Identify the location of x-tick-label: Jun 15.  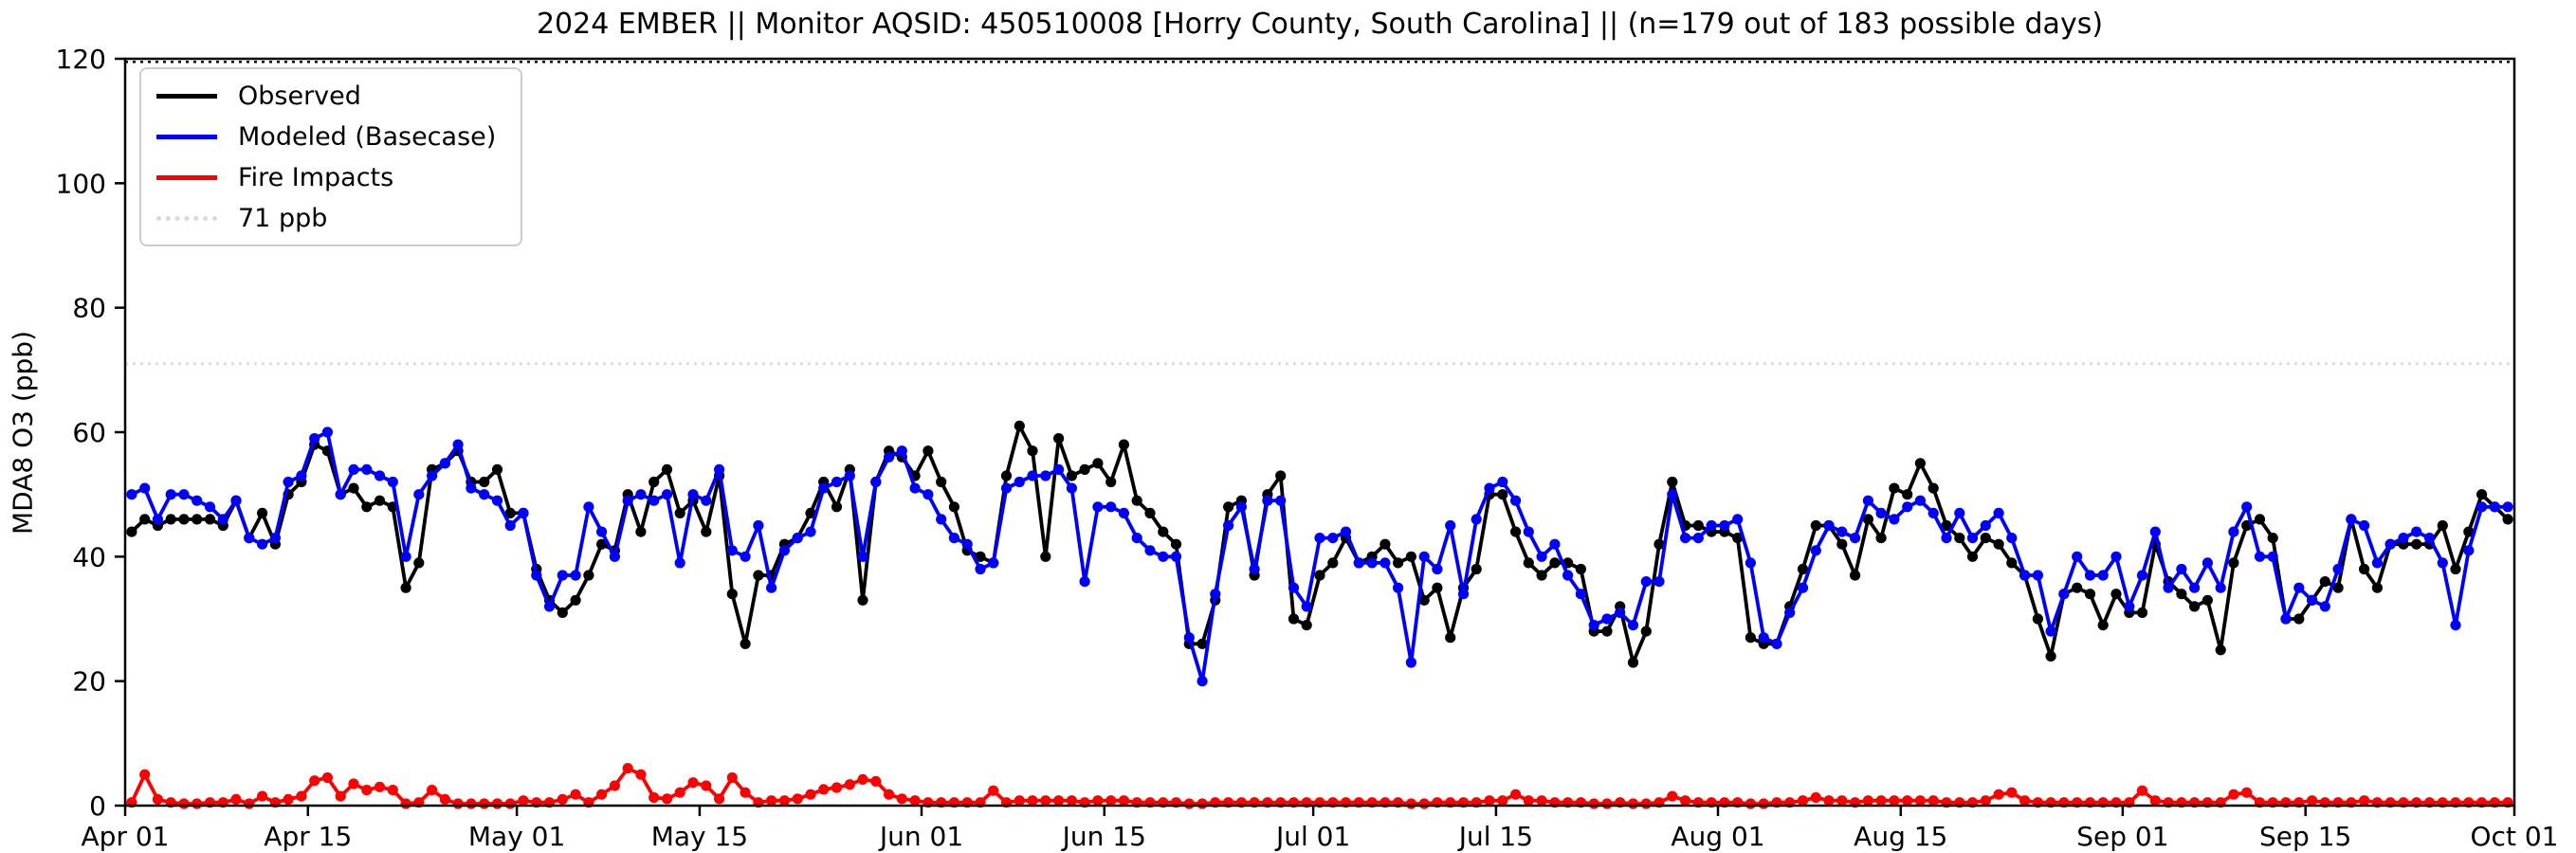
(1103, 836).